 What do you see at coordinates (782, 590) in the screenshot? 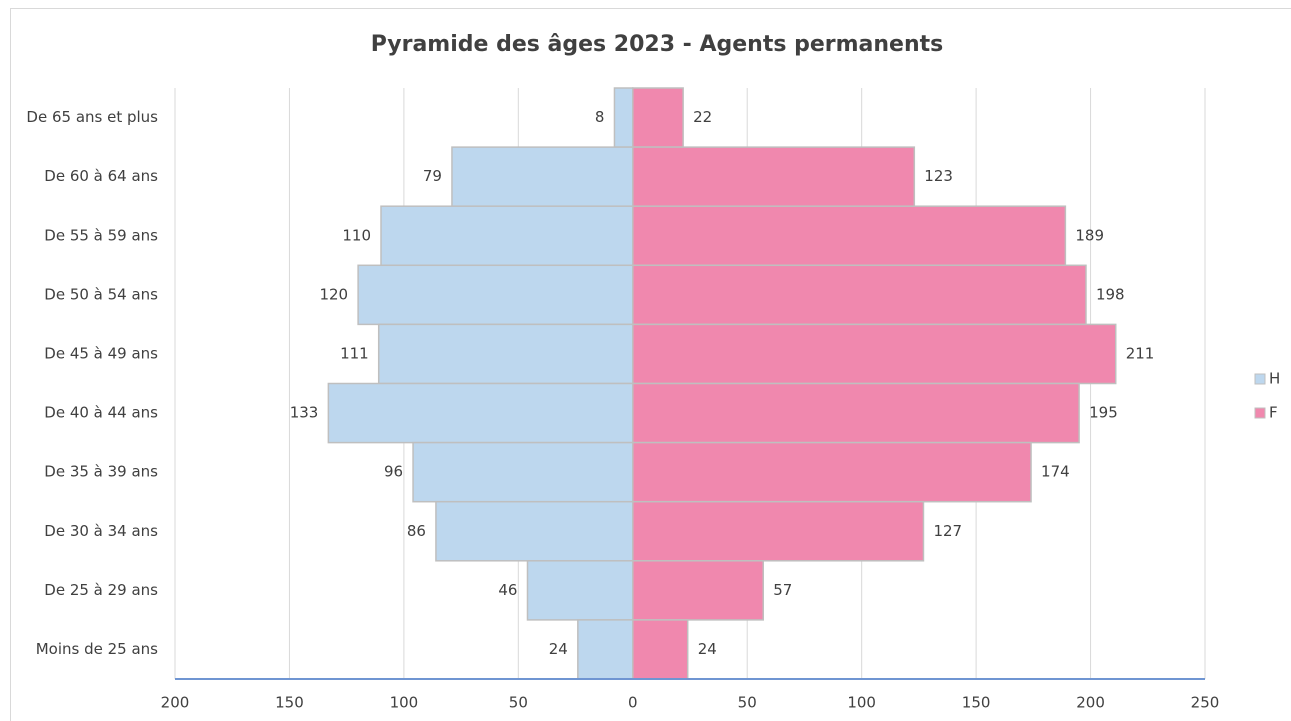
I see `data-label: 57` at bounding box center [782, 590].